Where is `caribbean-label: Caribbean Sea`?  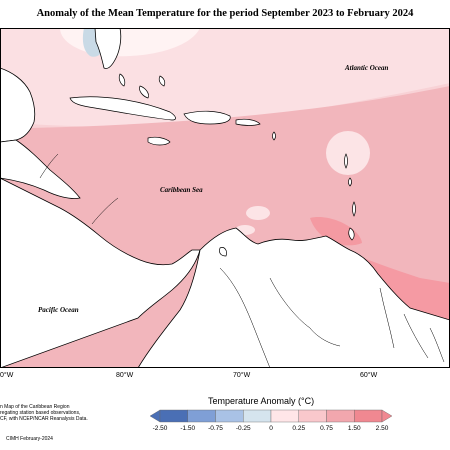
caribbean-label: Caribbean Sea is located at coordinates (181, 190).